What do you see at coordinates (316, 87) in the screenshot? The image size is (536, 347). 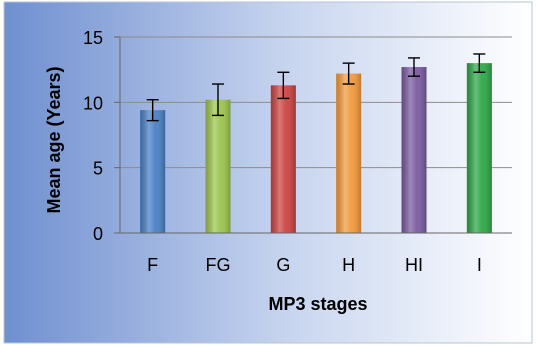 I see `error-bars` at bounding box center [316, 87].